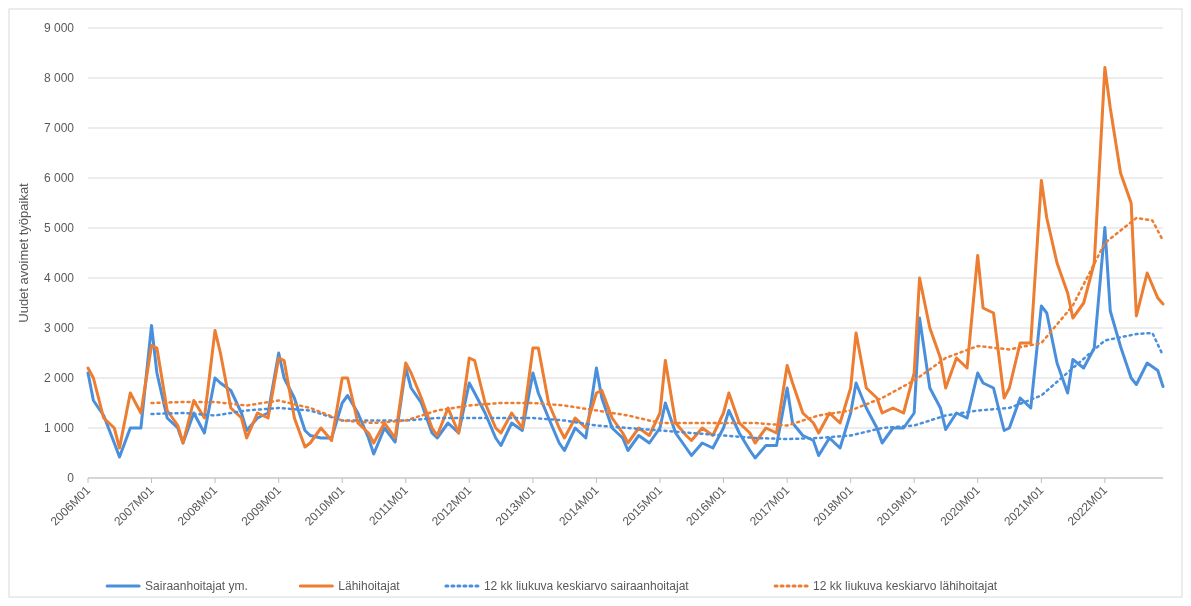  I want to click on legend-label: Lähihoitajat, so click(369, 586).